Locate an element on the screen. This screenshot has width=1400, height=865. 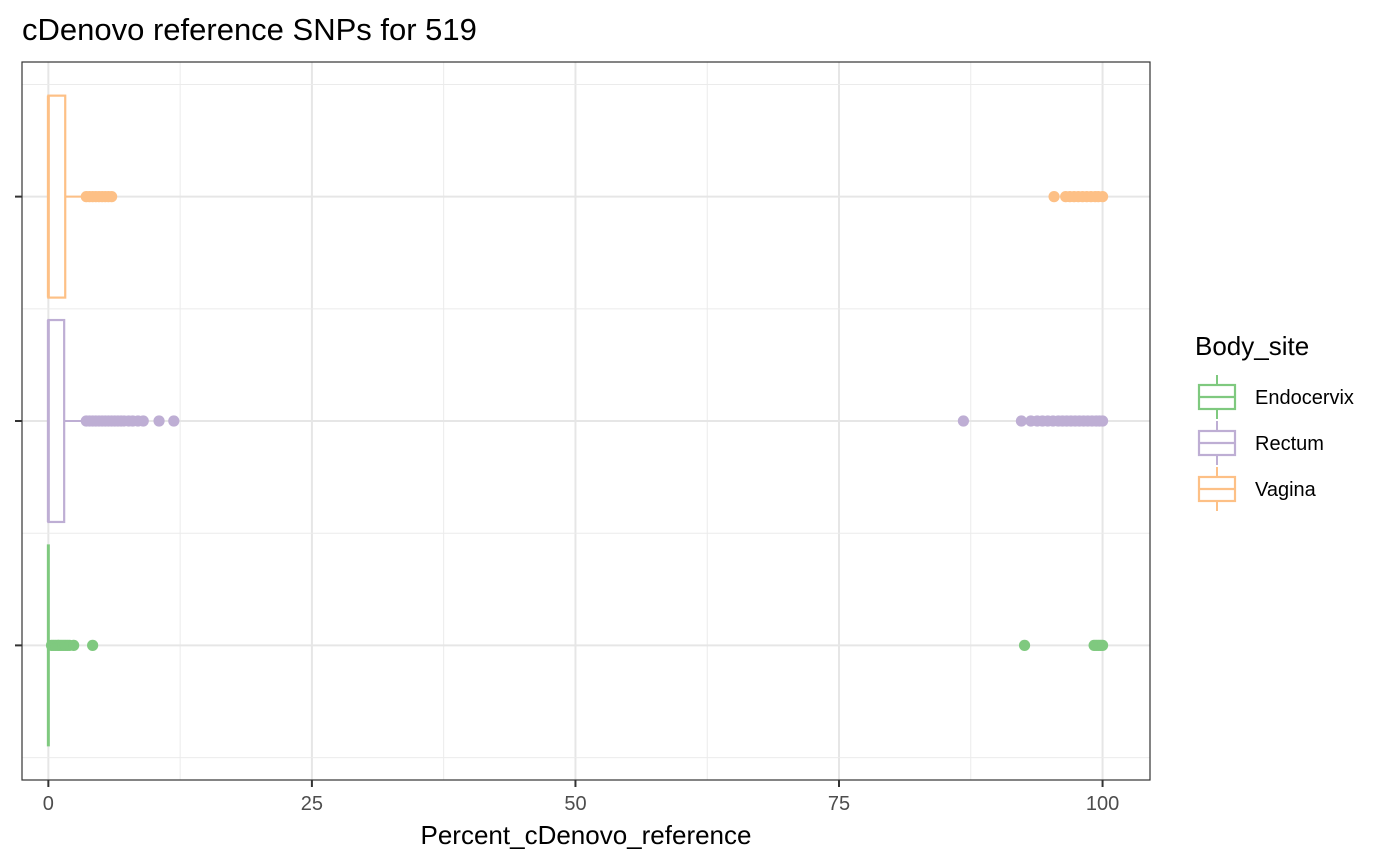
legend-label: Rectum is located at coordinates (1289, 444).